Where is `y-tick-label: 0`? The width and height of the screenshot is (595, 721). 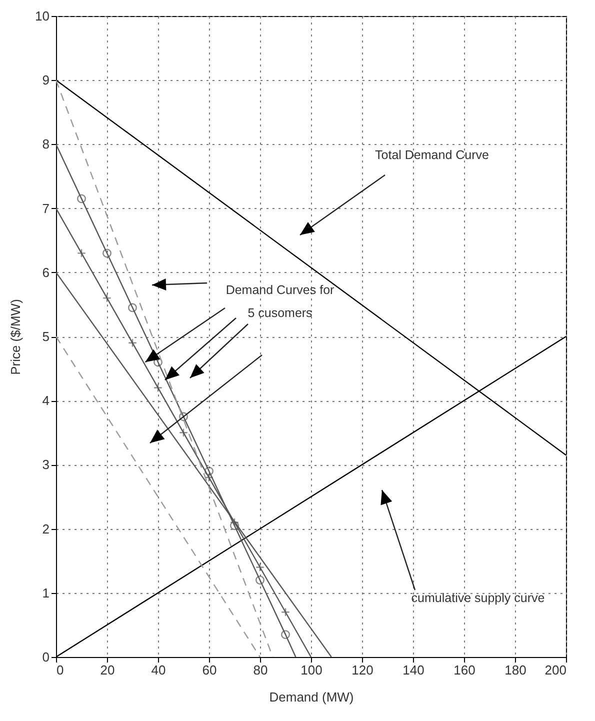
y-tick-label: 0 is located at coordinates (46, 657).